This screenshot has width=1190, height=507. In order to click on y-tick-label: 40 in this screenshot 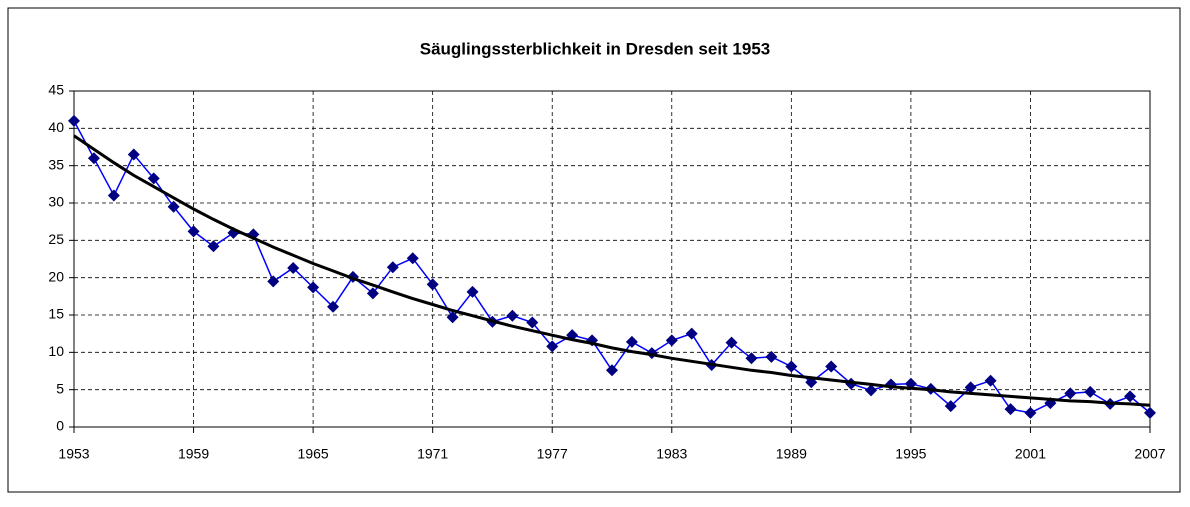, I will do `click(56, 127)`.